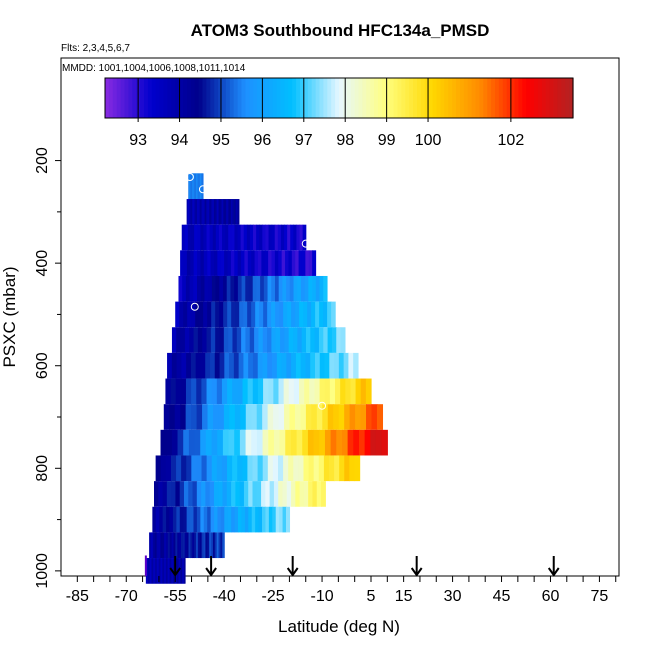 The width and height of the screenshot is (650, 650). What do you see at coordinates (42, 365) in the screenshot?
I see `y-tick-label: 600` at bounding box center [42, 365].